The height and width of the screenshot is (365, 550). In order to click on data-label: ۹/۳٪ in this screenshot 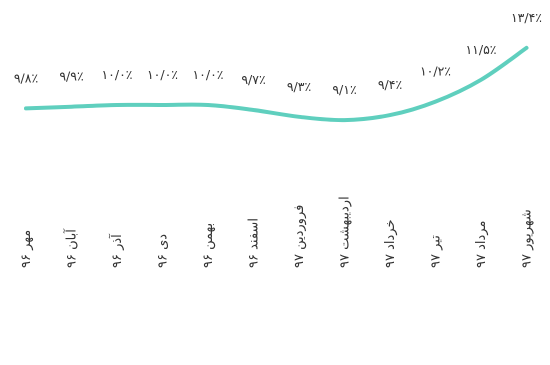, I will do `click(299, 86)`.